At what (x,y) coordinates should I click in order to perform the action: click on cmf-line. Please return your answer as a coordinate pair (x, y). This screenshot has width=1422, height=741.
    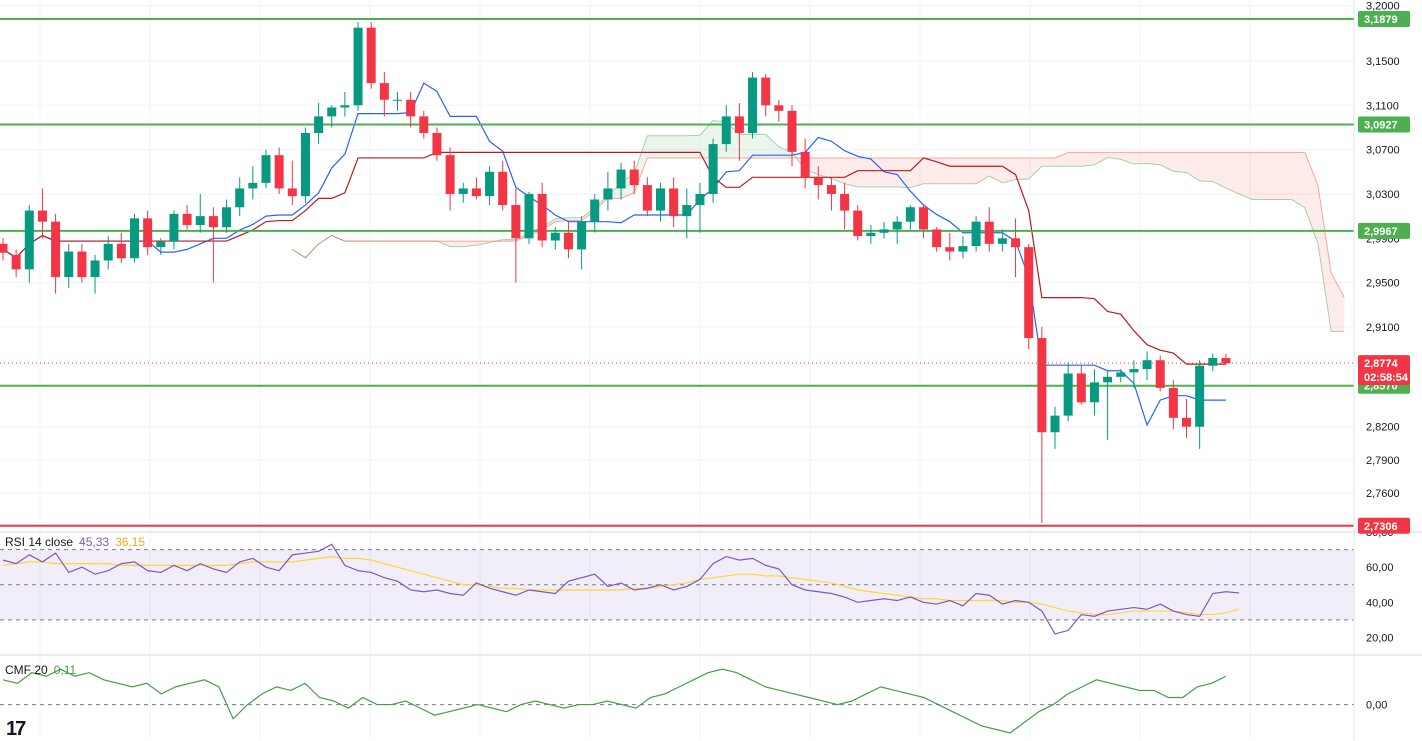
    Looking at the image, I should click on (614, 701).